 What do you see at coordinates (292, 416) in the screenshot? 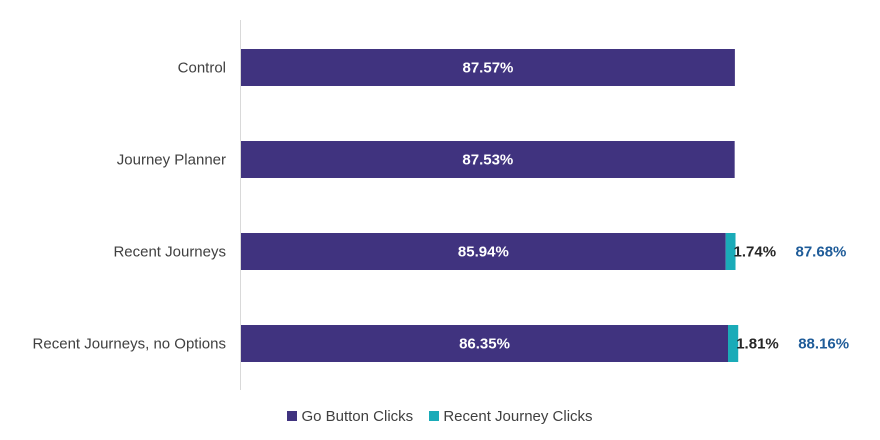
I see `legend-swatch-go-button-clicks` at bounding box center [292, 416].